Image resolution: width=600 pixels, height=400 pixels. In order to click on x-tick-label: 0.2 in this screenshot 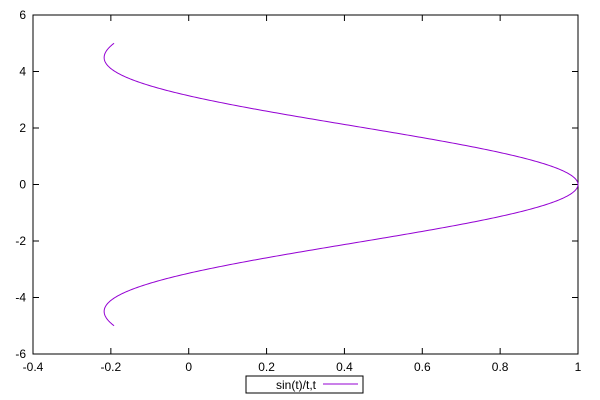, I will do `click(266, 367)`.